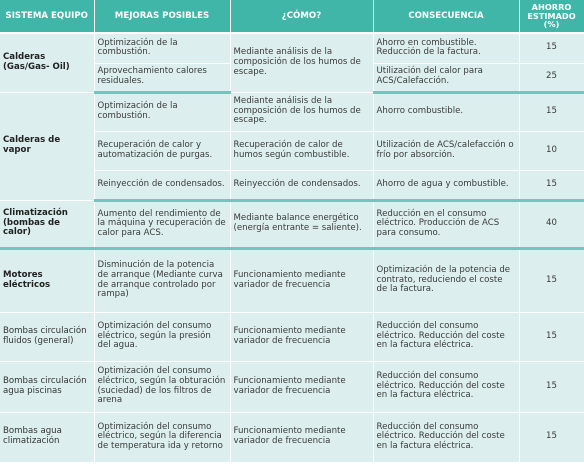 This screenshot has height=466, width=584. I want to click on system-cell: Calderas (Gas/Gas- Oil), so click(47, 63).